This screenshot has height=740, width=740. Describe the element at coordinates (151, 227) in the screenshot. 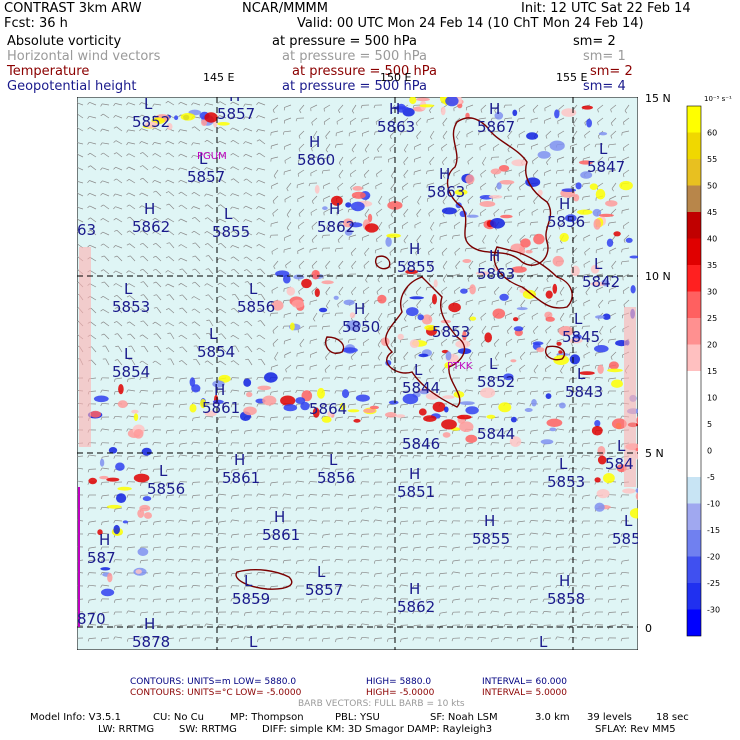

I see `height-value-label: 5862` at that location.